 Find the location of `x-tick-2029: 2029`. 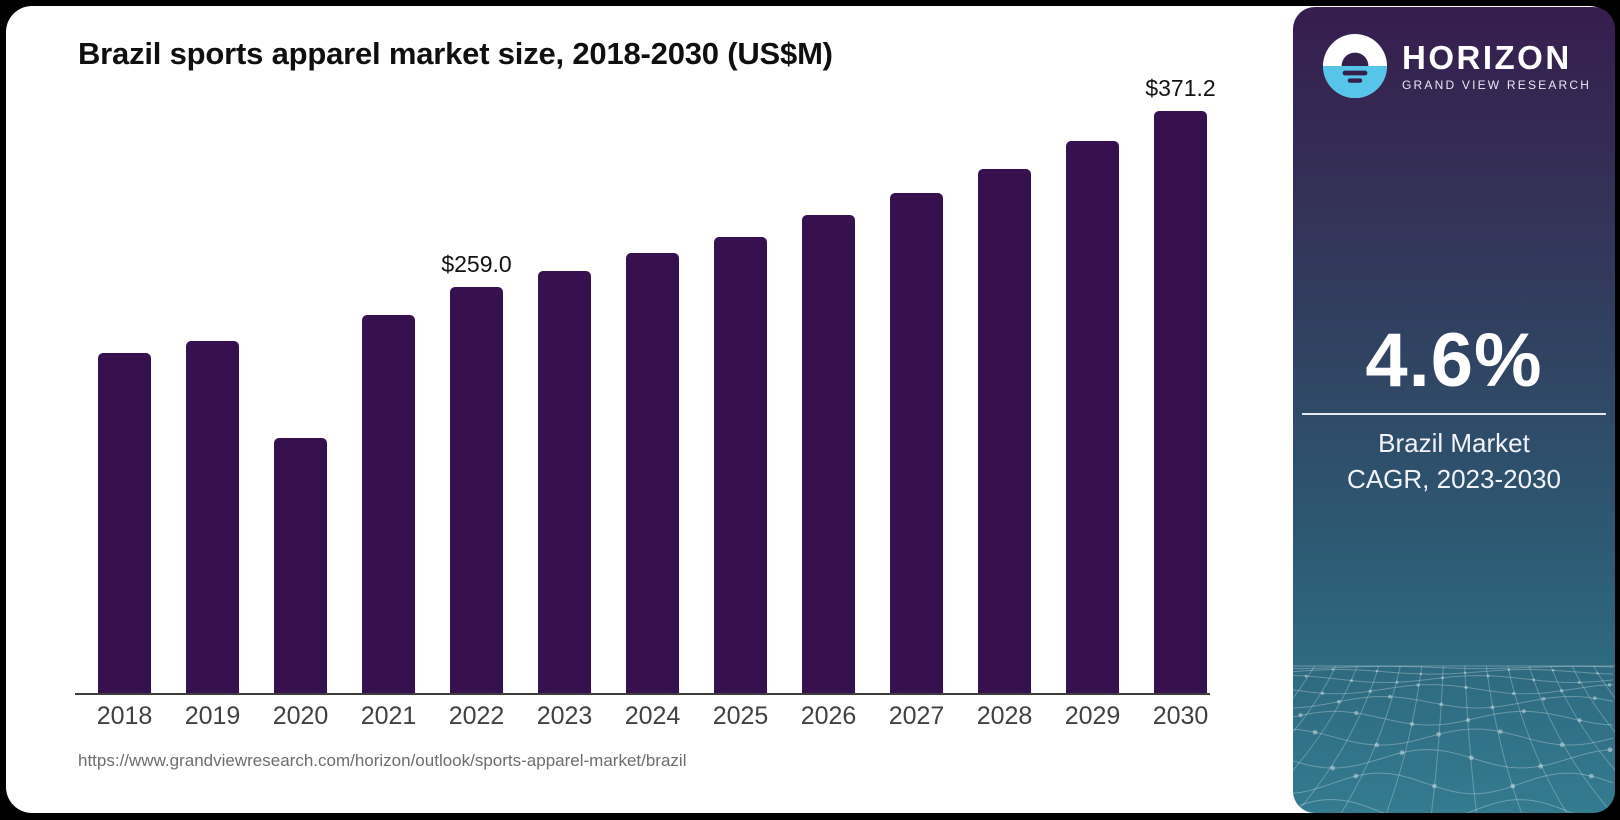

x-tick-2029: 2029 is located at coordinates (1092, 716).